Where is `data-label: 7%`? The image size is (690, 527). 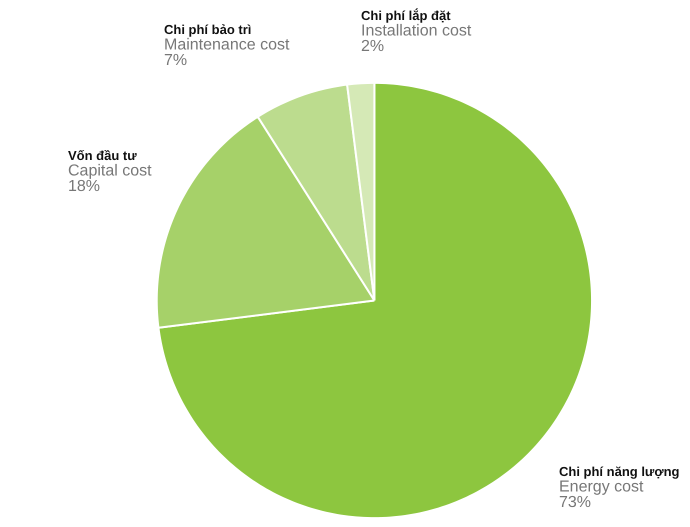 data-label: 7% is located at coordinates (176, 61).